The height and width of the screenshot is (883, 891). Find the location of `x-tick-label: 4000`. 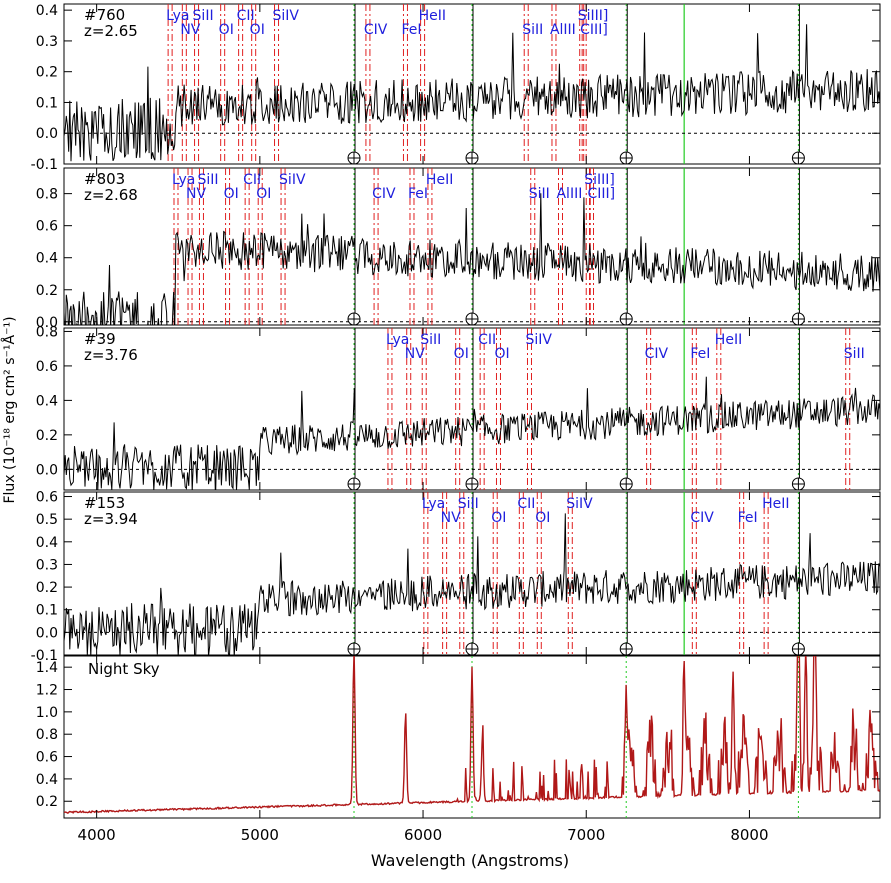

x-tick-label: 4000 is located at coordinates (97, 835).